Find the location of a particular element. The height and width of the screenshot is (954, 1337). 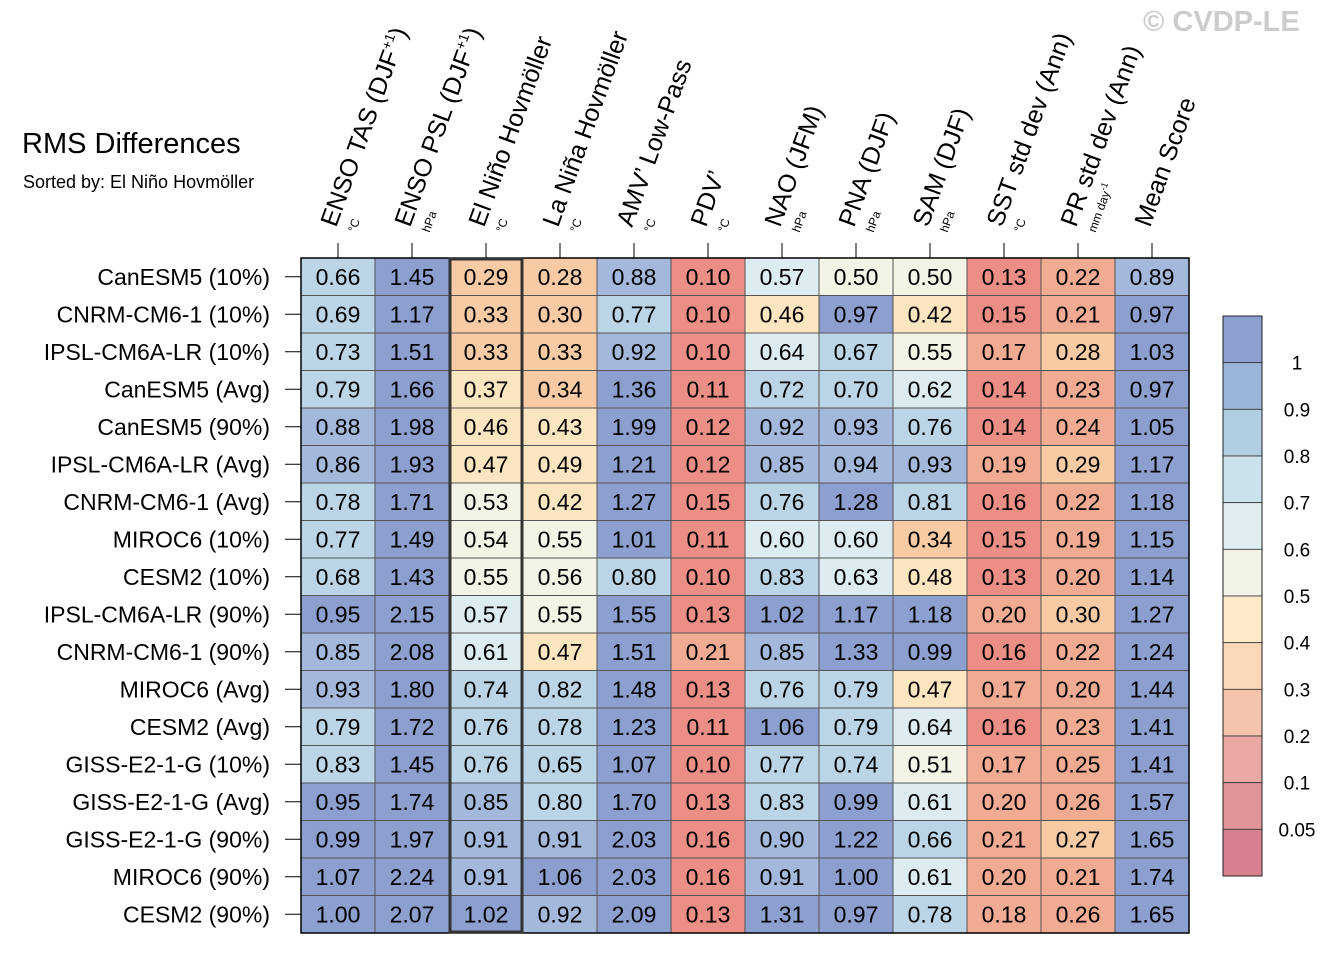

cell-value: 0.55 is located at coordinates (486, 577).